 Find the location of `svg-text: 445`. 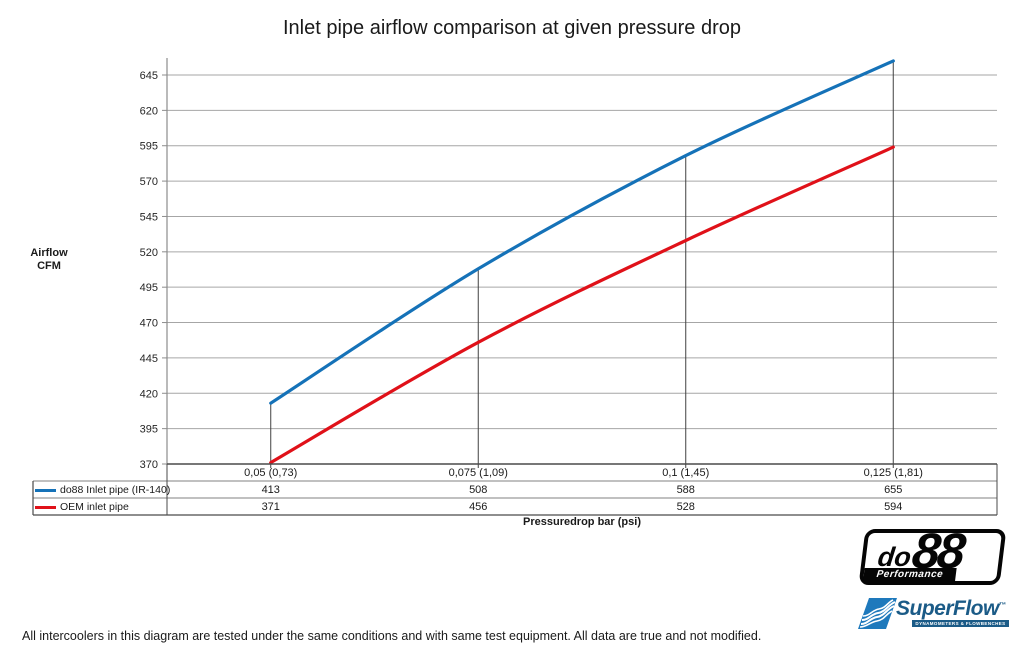

svg-text: 445 is located at coordinates (149, 359).